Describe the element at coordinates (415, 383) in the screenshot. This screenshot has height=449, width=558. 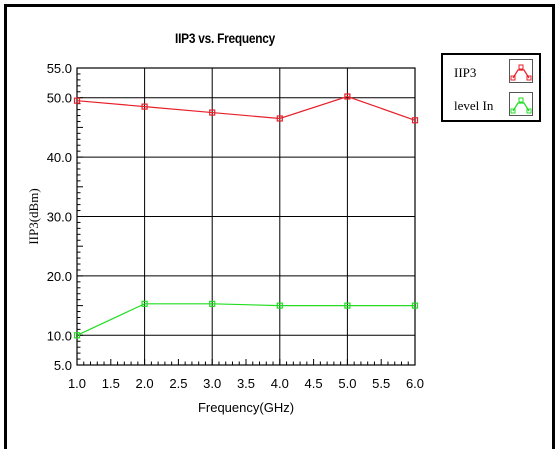
I see `x-tick-label: 6.0` at that location.